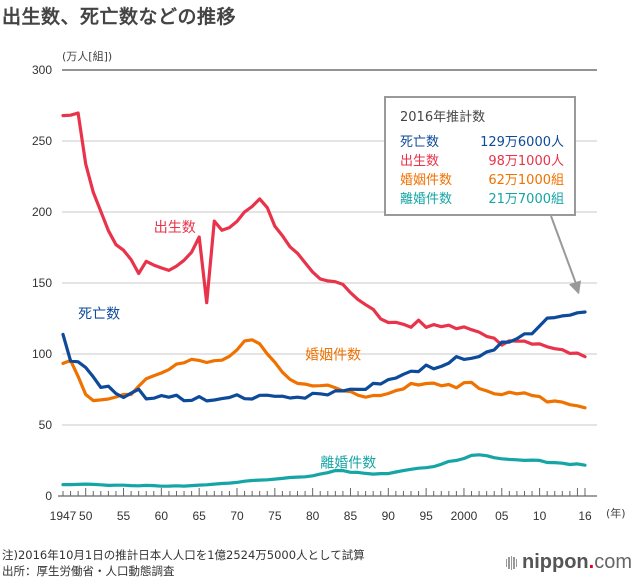 This screenshot has height=580, width=640. I want to click on annotation-row-value: 98万1000人, so click(526, 161).